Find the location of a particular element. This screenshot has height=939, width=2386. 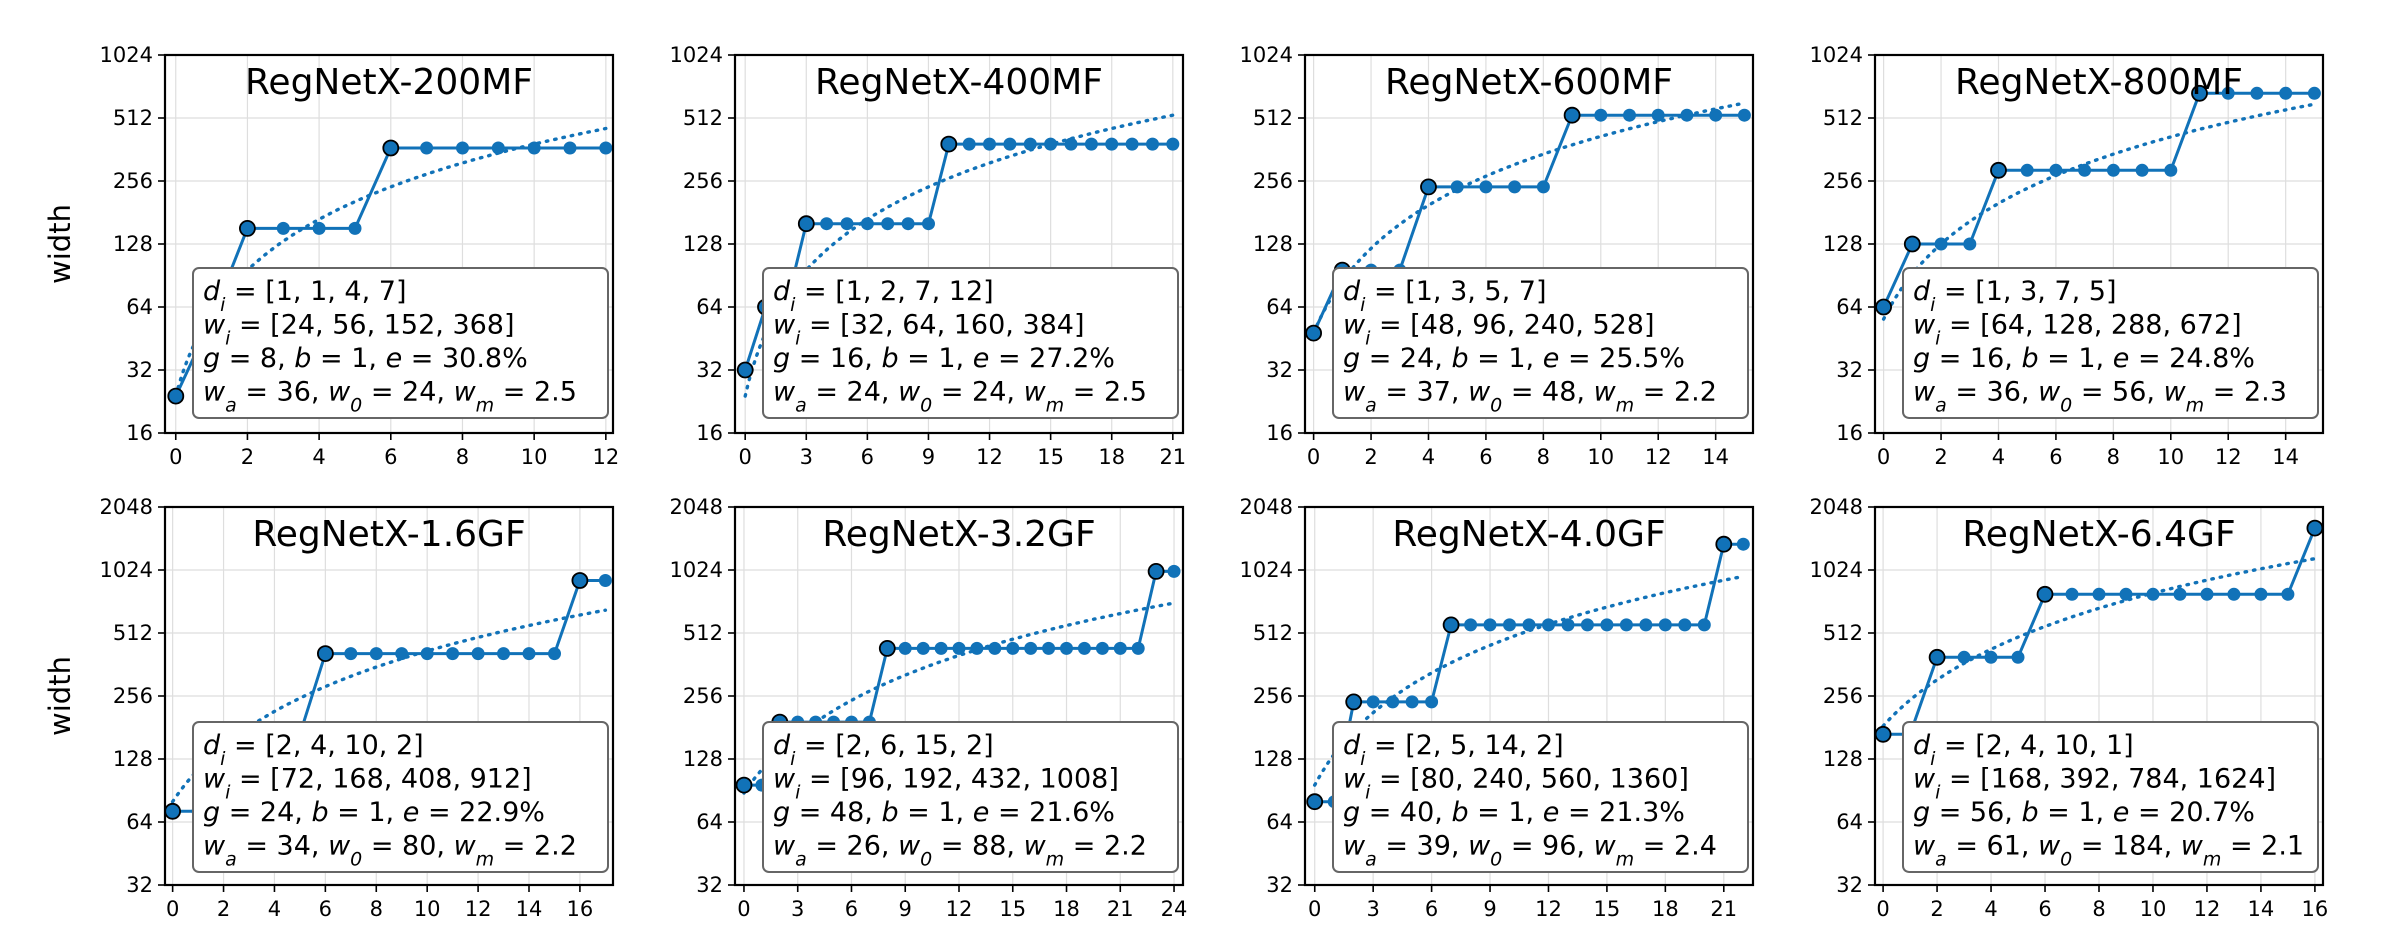

legend-line-4: wa = 36, w0 = 56, wm = 2.3 is located at coordinates (2100, 397).